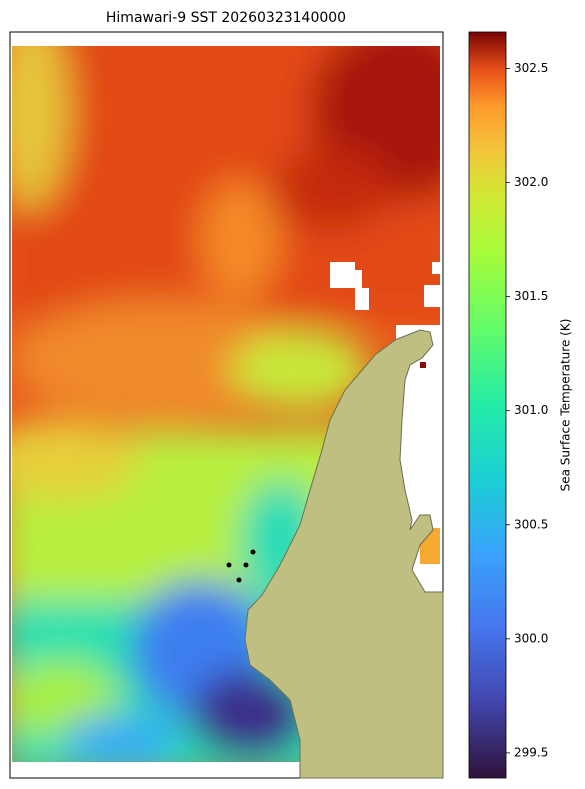 Image resolution: width=585 pixels, height=789 pixels. Describe the element at coordinates (531, 638) in the screenshot. I see `colorbar-tick-label: 300.0` at that location.